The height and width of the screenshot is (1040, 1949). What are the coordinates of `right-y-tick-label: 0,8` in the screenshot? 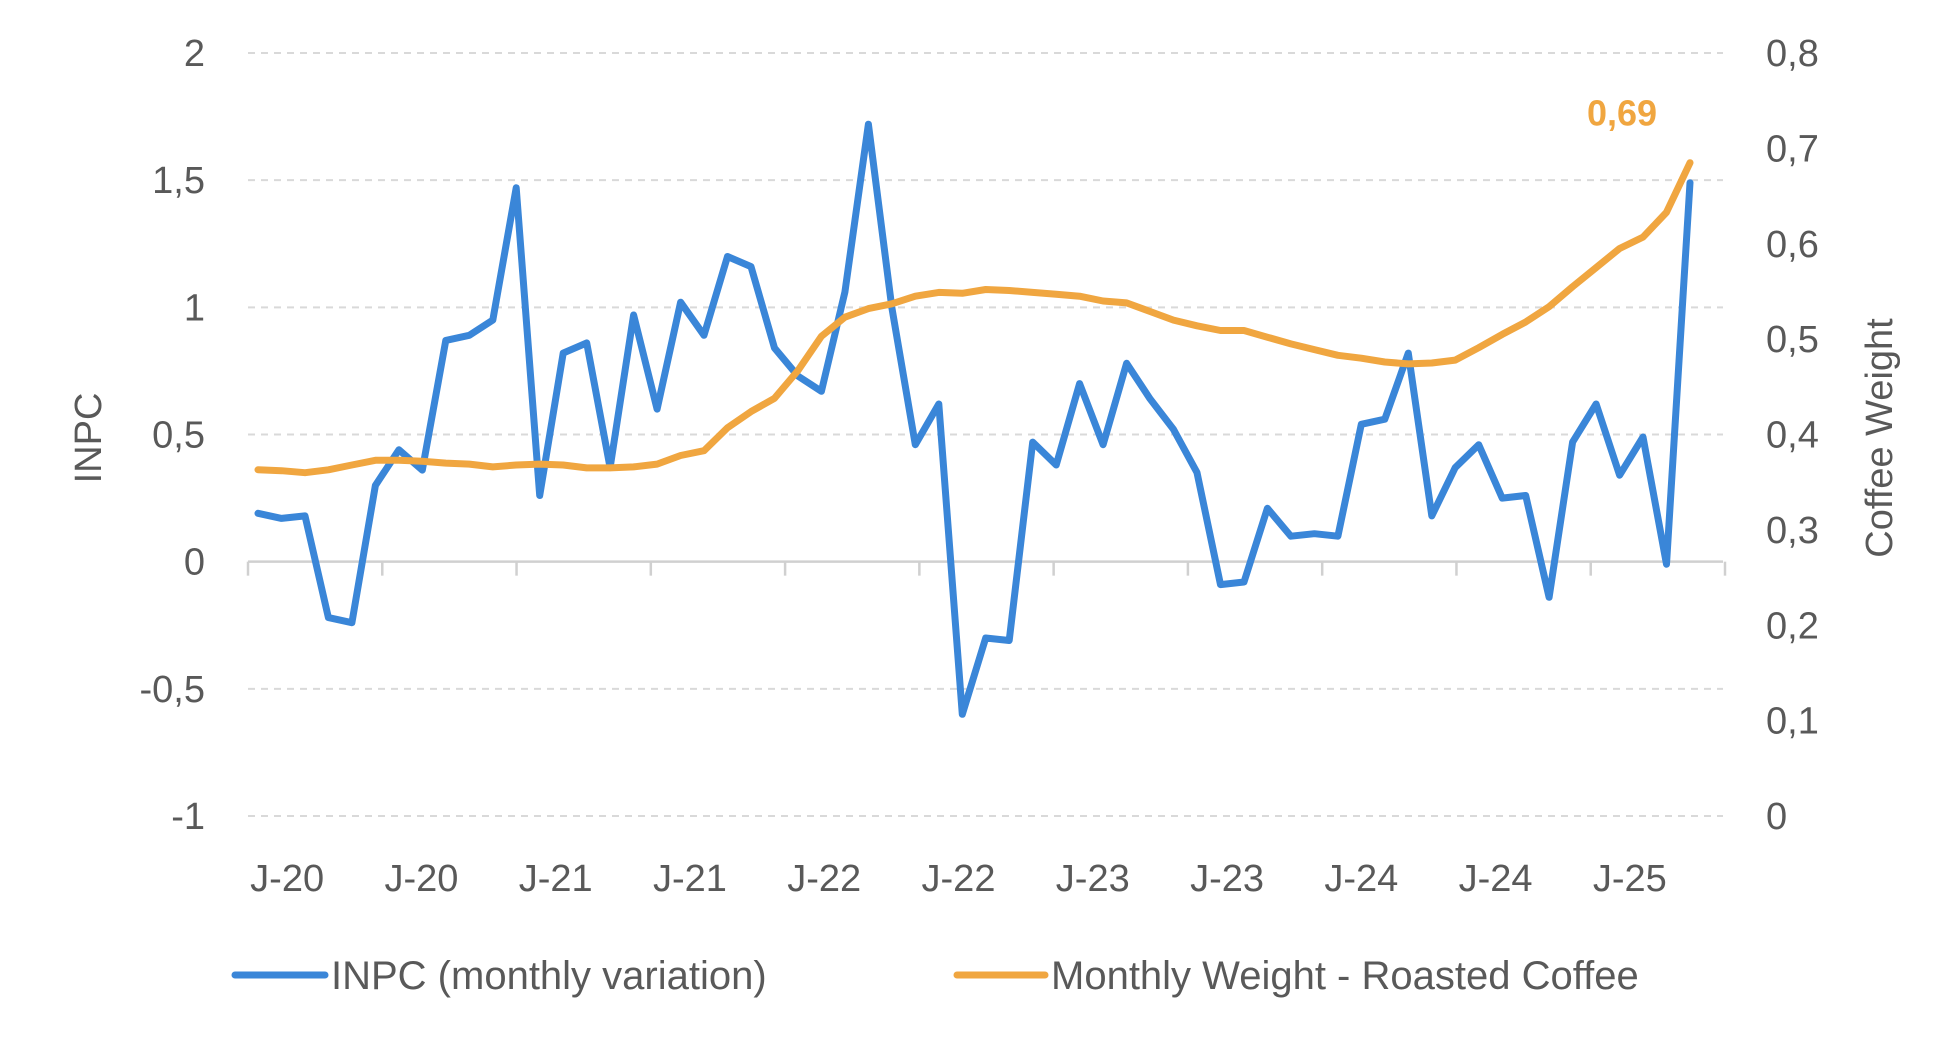 It's located at (1792, 54).